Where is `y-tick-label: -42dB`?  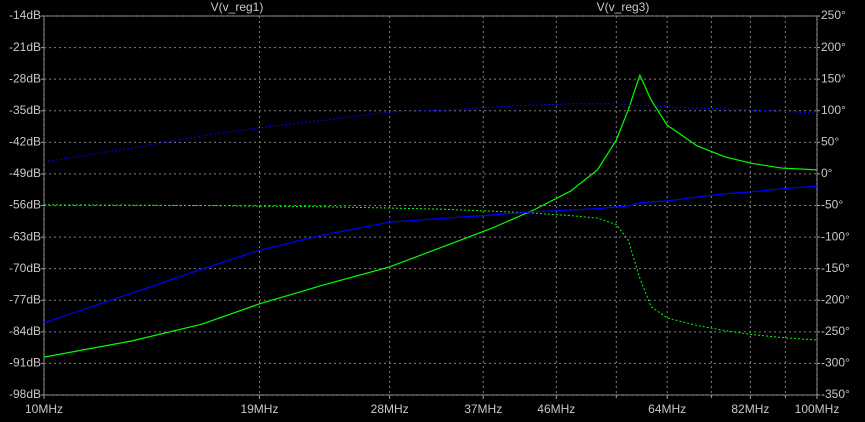
y-tick-label: -42dB is located at coordinates (25, 142).